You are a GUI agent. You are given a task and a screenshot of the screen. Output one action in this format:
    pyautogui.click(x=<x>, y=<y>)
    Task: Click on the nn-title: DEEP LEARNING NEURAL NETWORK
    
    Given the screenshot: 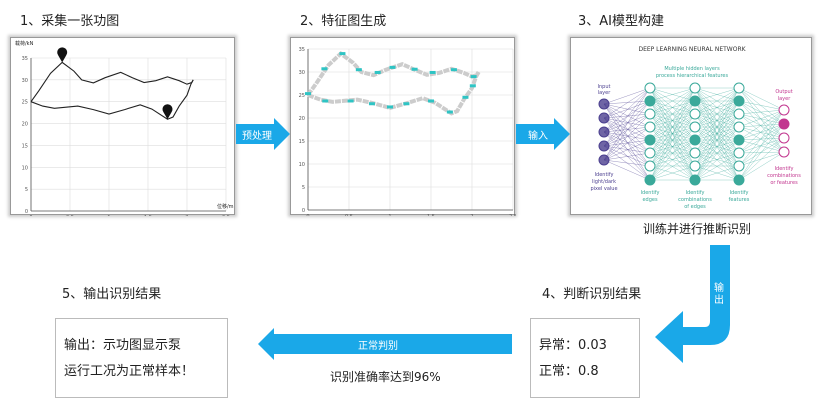 What is the action you would take?
    pyautogui.click(x=692, y=49)
    